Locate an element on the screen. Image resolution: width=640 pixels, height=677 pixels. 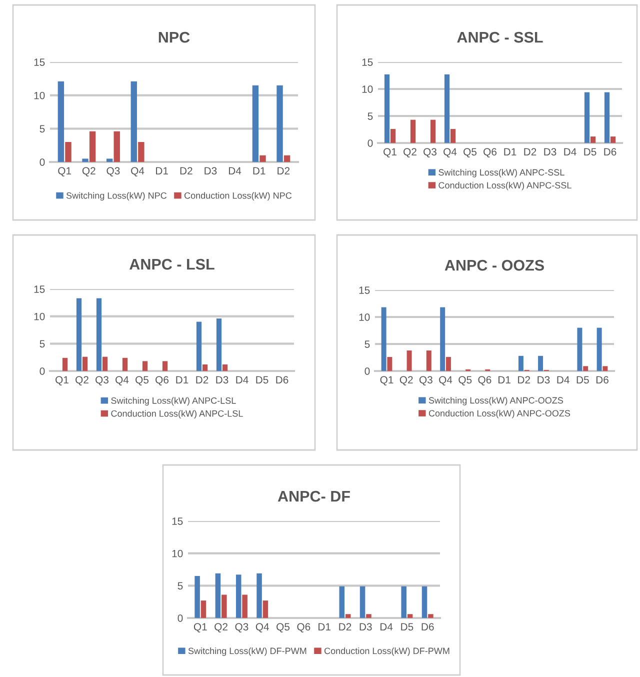
chart-title: ANPC - LSL is located at coordinates (172, 264).